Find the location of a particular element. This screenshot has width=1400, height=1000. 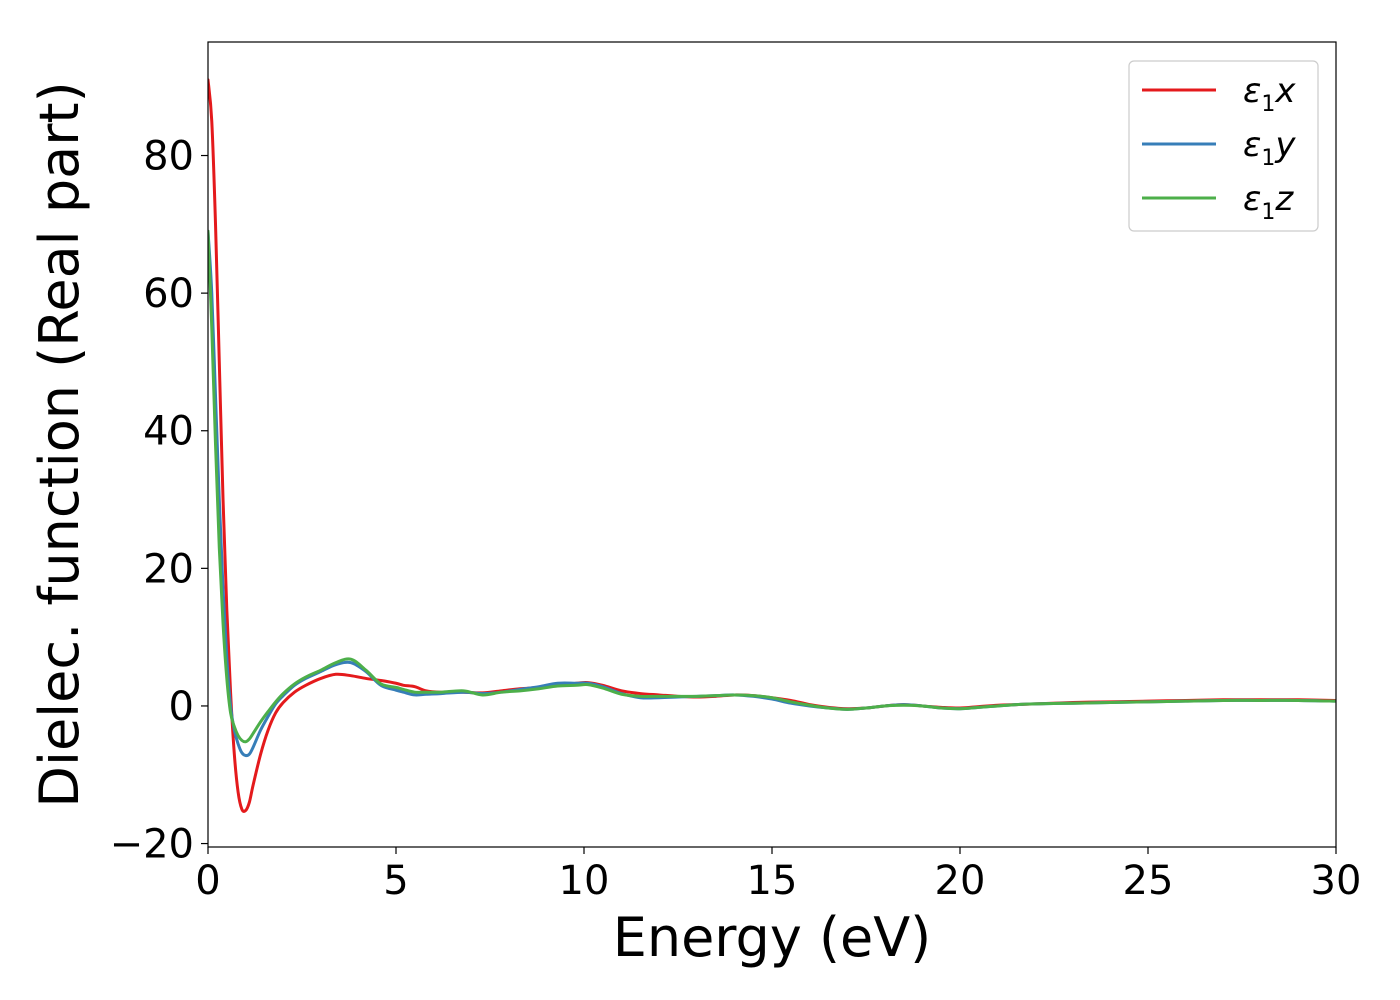

y-tick-label: 20 is located at coordinates (168, 569).